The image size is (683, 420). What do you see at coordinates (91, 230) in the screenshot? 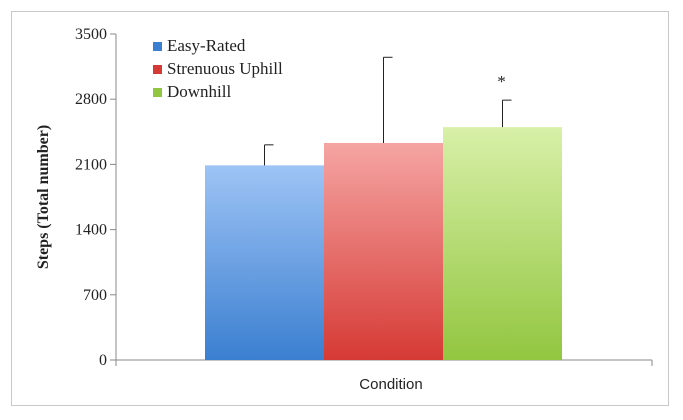
I see `y-tick-label: 1400` at bounding box center [91, 230].